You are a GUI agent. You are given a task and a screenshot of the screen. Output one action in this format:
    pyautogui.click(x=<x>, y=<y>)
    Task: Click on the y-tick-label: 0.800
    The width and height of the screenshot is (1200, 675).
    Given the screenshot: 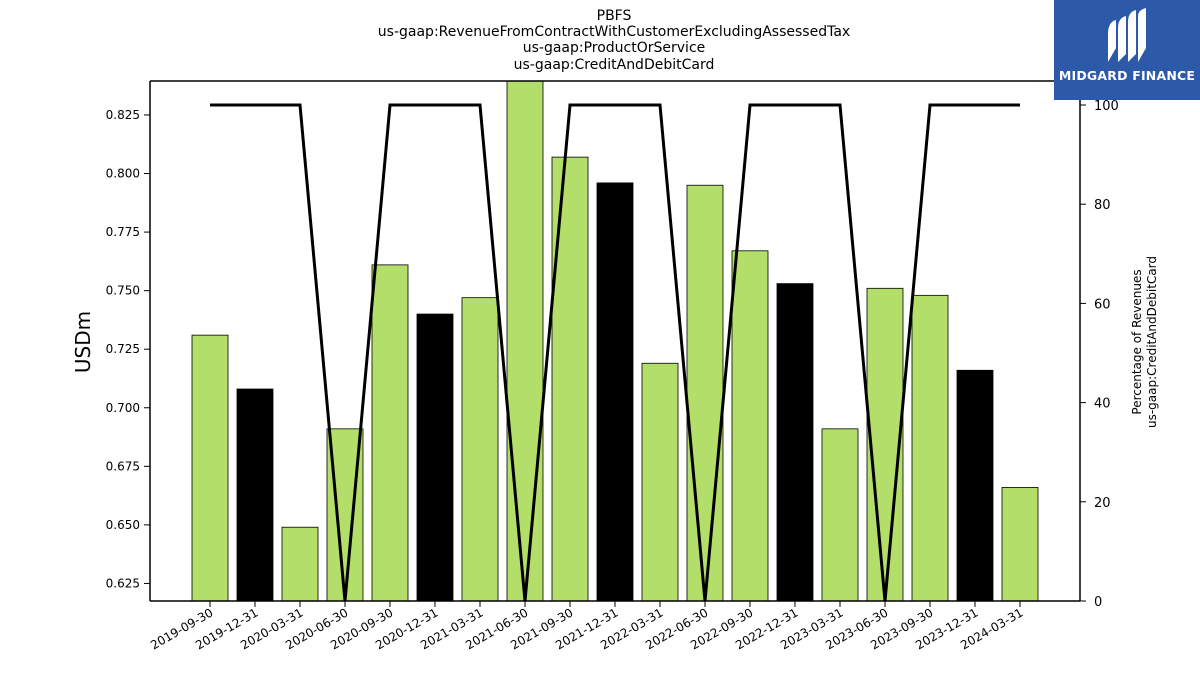 What is the action you would take?
    pyautogui.click(x=123, y=174)
    